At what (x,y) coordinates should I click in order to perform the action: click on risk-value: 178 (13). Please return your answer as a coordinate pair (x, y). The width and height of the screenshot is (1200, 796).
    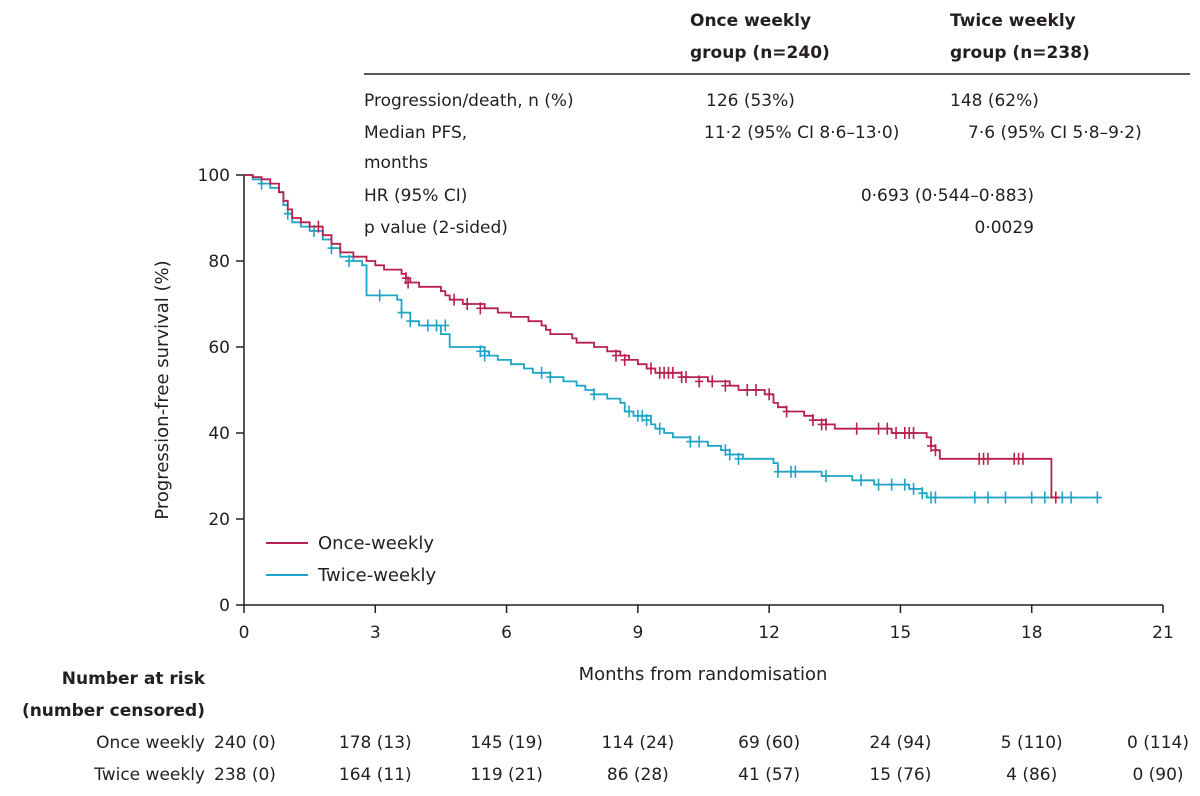
    Looking at the image, I should click on (375, 743).